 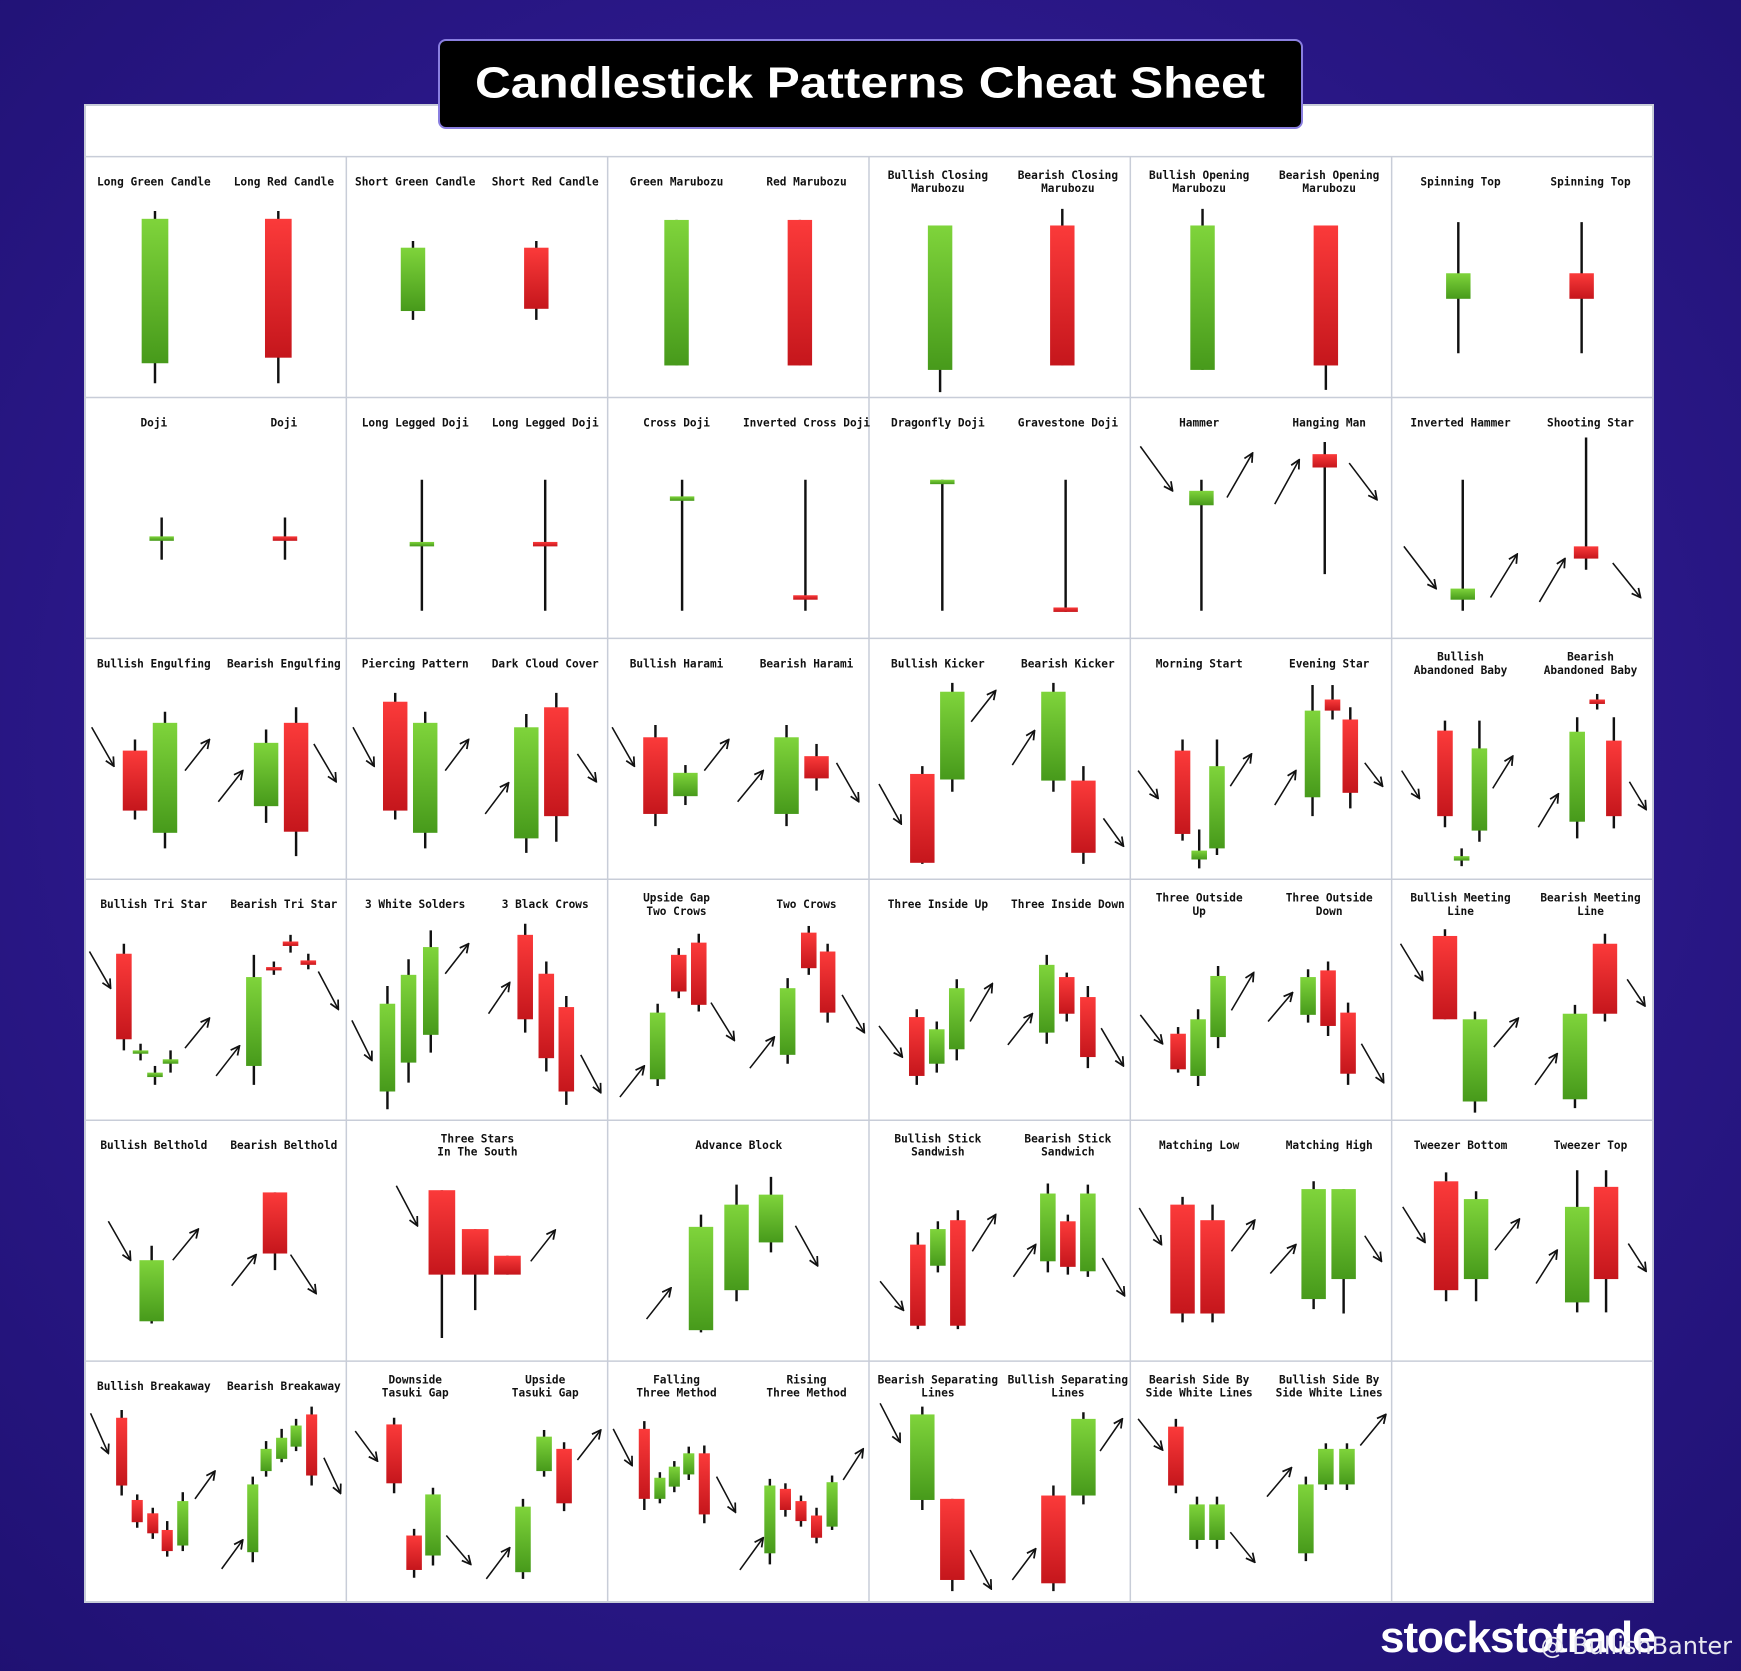 What do you see at coordinates (1199, 1379) in the screenshot?
I see `pattern-label: Bearish Side By` at bounding box center [1199, 1379].